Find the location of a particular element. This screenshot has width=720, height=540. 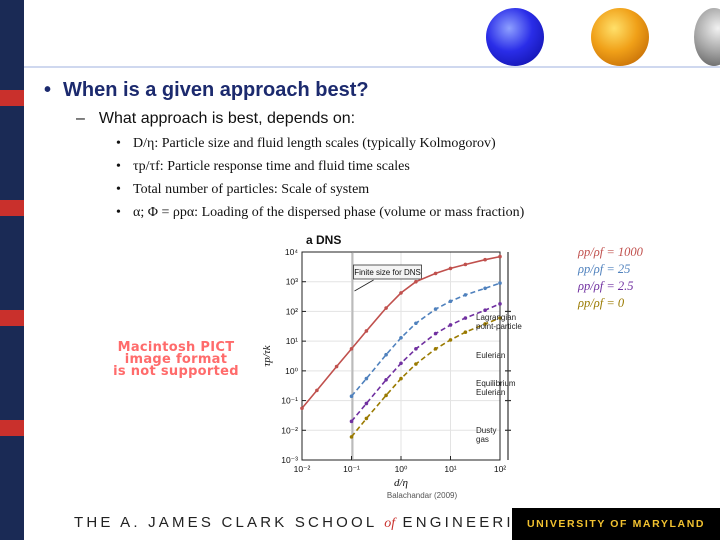

y-tick-label: 10⁻² is located at coordinates (289, 430).